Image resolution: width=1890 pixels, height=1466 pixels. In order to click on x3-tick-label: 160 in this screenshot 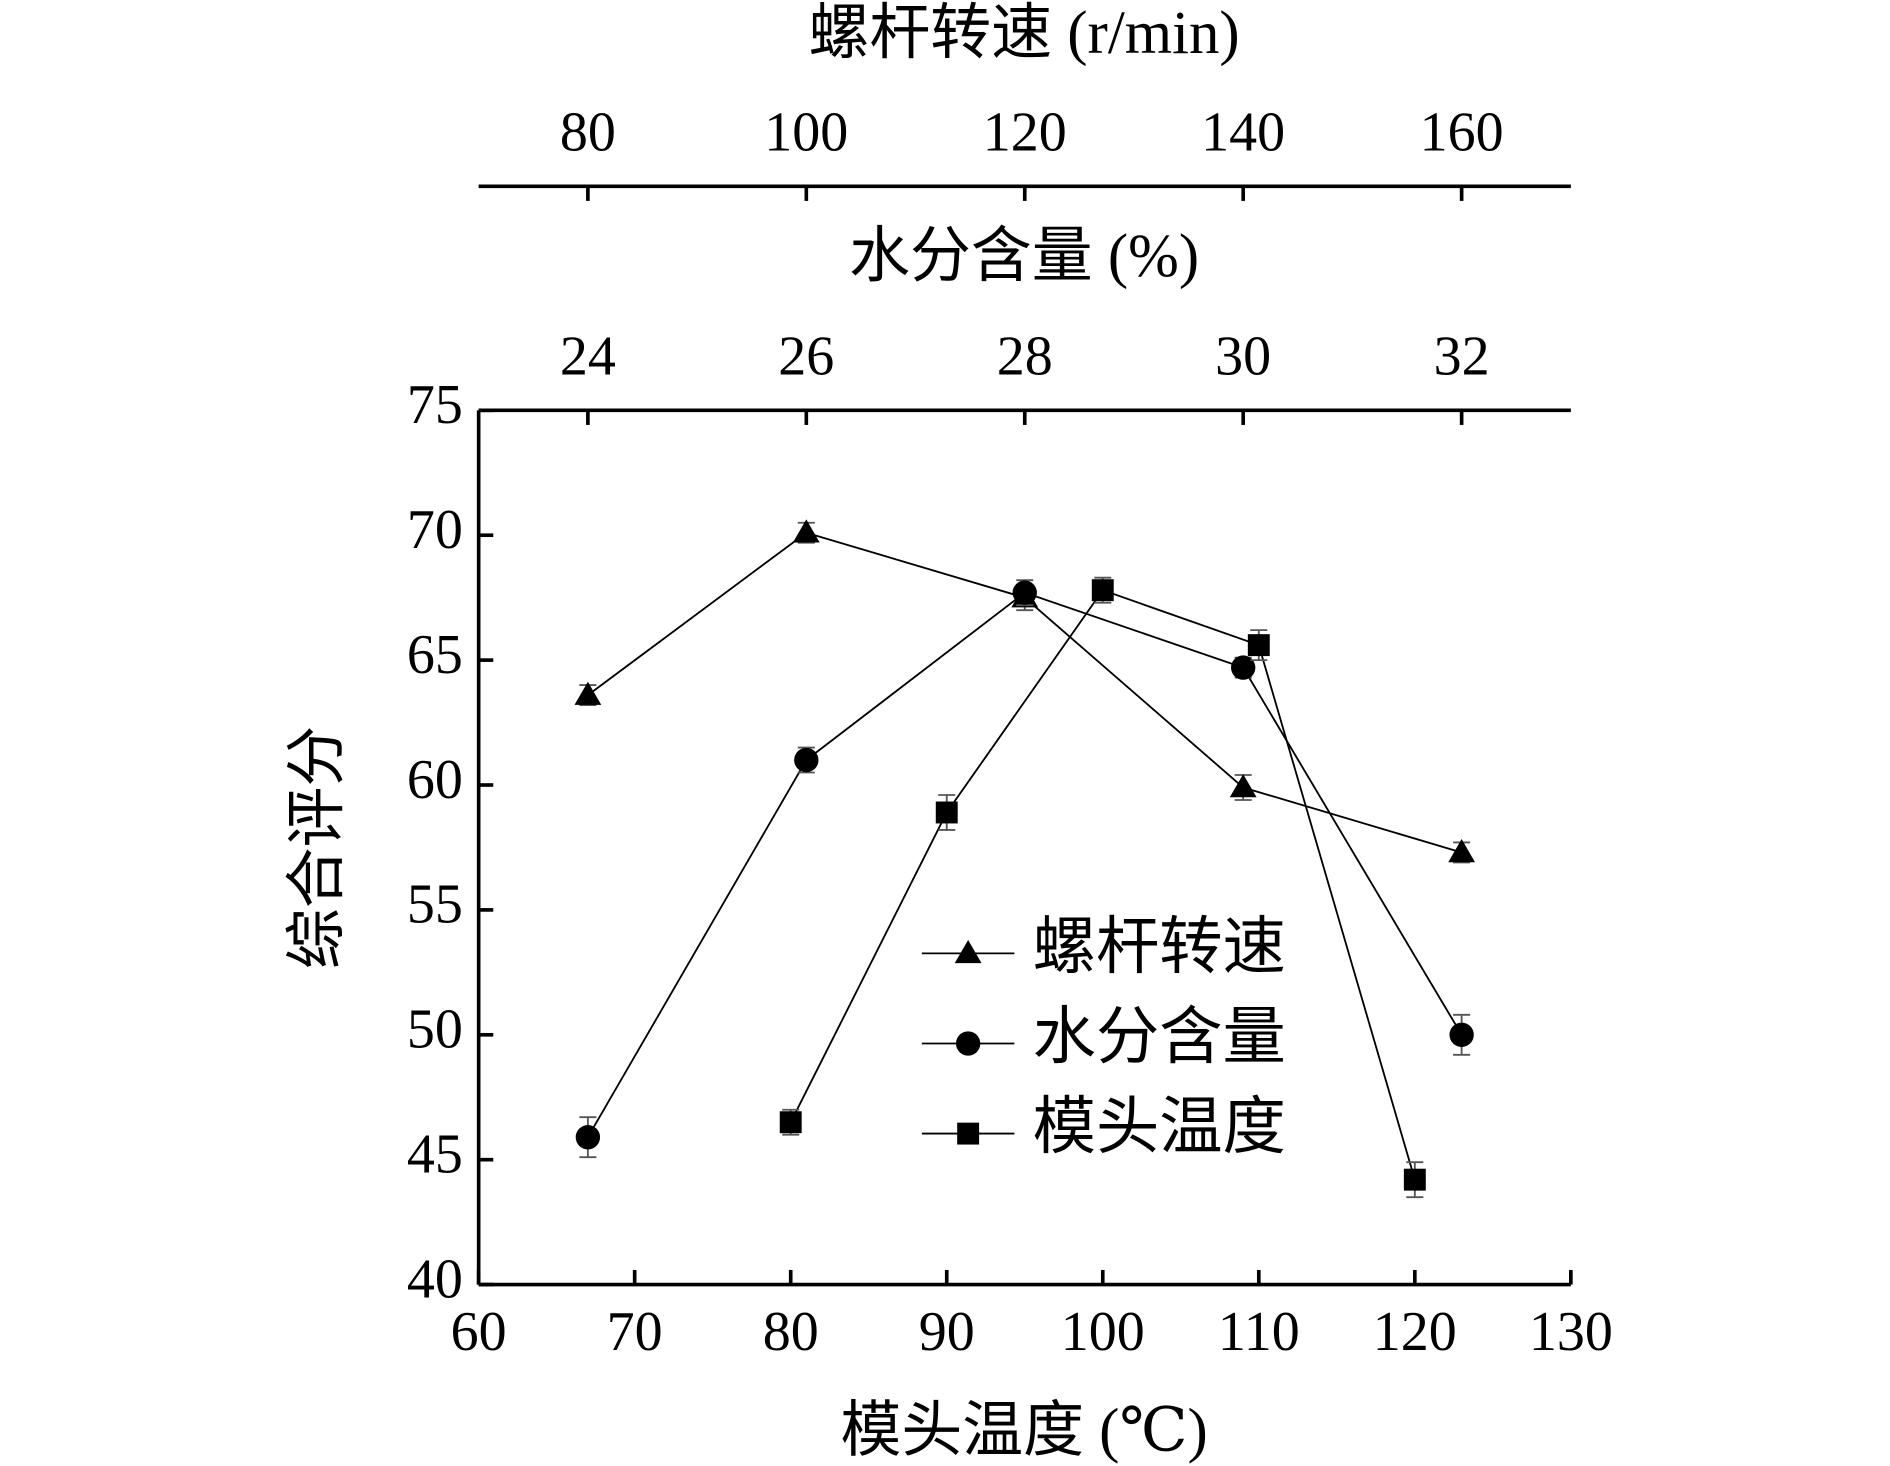, I will do `click(1462, 132)`.